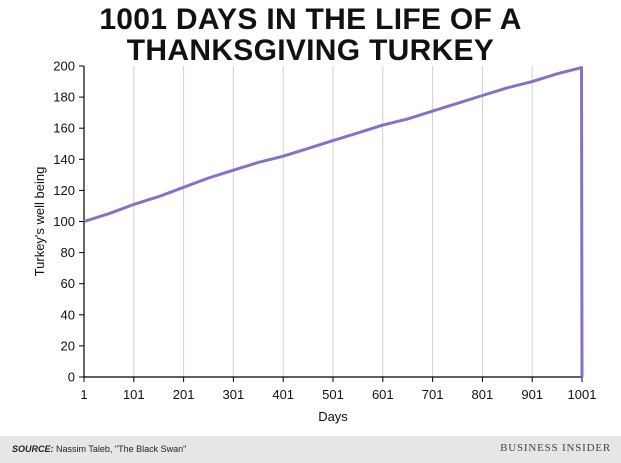 Image resolution: width=621 pixels, height=463 pixels. What do you see at coordinates (68, 345) in the screenshot?
I see `y-tick-label: 20` at bounding box center [68, 345].